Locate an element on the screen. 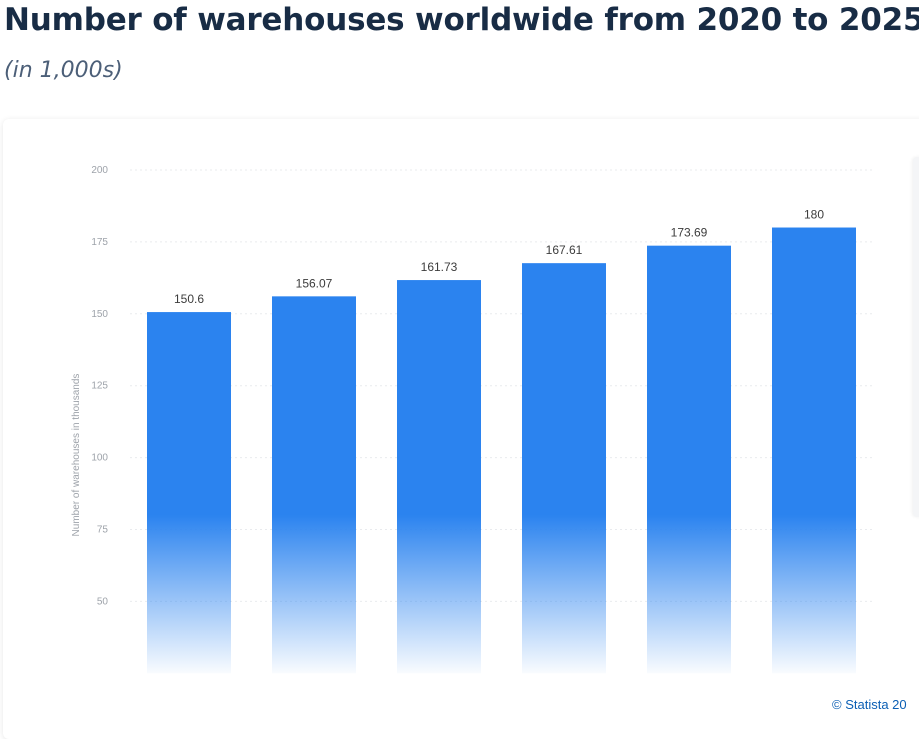 Image resolution: width=919 pixels, height=739 pixels. bar-value-label: 180 is located at coordinates (814, 215).